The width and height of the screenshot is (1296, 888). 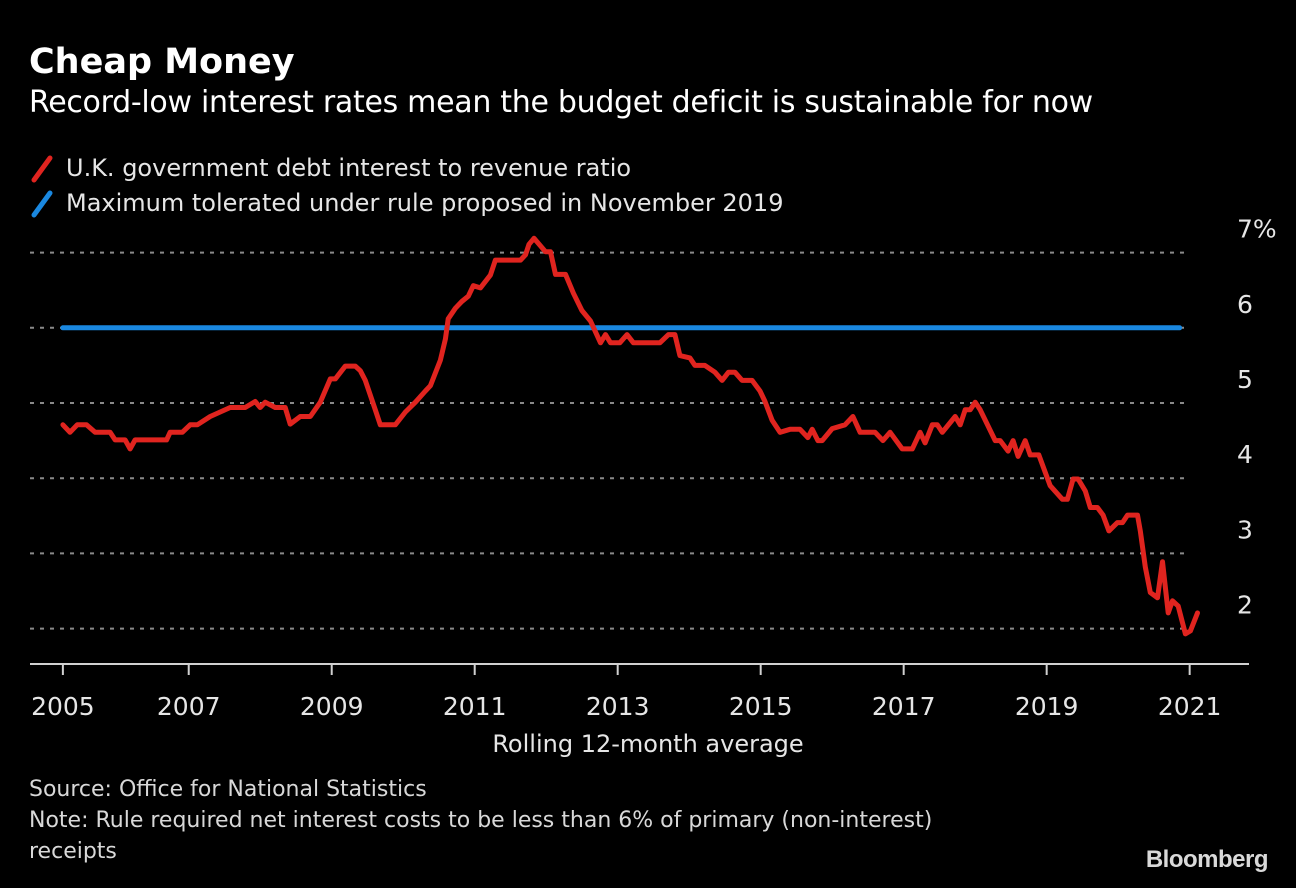 What do you see at coordinates (618, 706) in the screenshot?
I see `x-tick-label: 2013` at bounding box center [618, 706].